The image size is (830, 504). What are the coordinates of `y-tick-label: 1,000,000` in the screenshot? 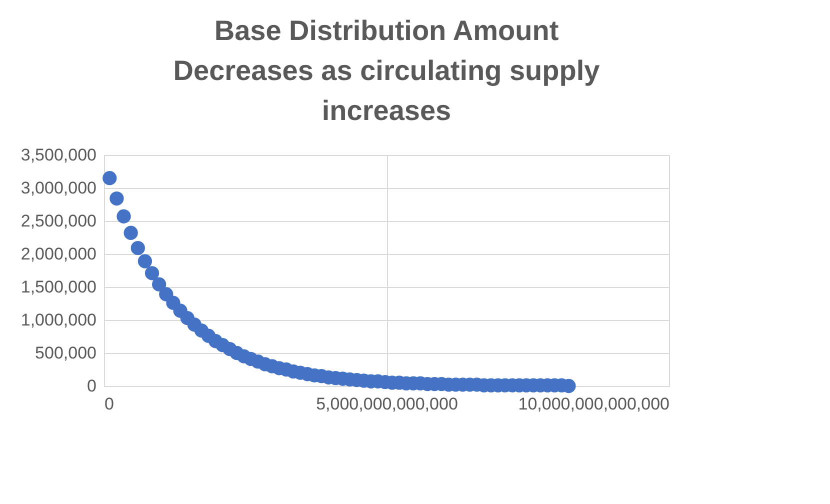 It's located at (58, 320).